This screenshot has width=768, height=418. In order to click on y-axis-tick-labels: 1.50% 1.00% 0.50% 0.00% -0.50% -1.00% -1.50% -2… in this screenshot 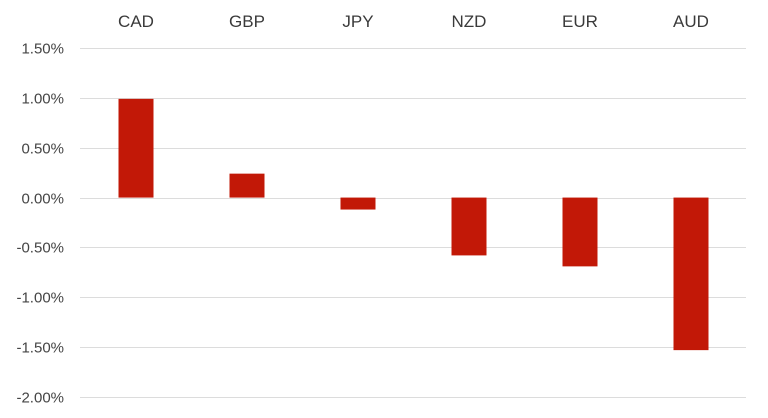, I will do `click(40, 224)`.